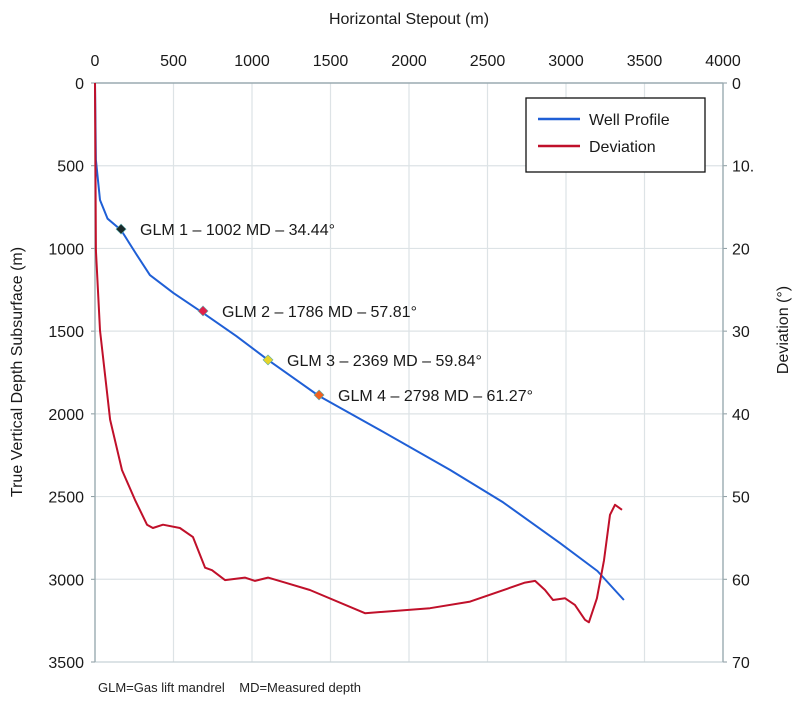 This screenshot has height=707, width=800. I want to click on x-axis-title: Horizontal Stepout (m), so click(409, 19).